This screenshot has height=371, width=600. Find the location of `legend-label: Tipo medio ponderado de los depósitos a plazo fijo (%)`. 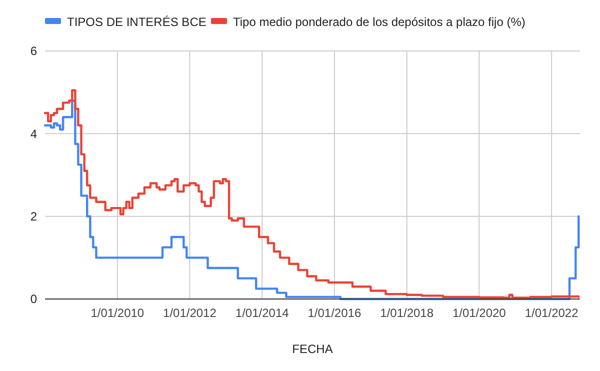

legend-label: Tipo medio ponderado de los depósitos a plazo fijo (%) is located at coordinates (379, 22).